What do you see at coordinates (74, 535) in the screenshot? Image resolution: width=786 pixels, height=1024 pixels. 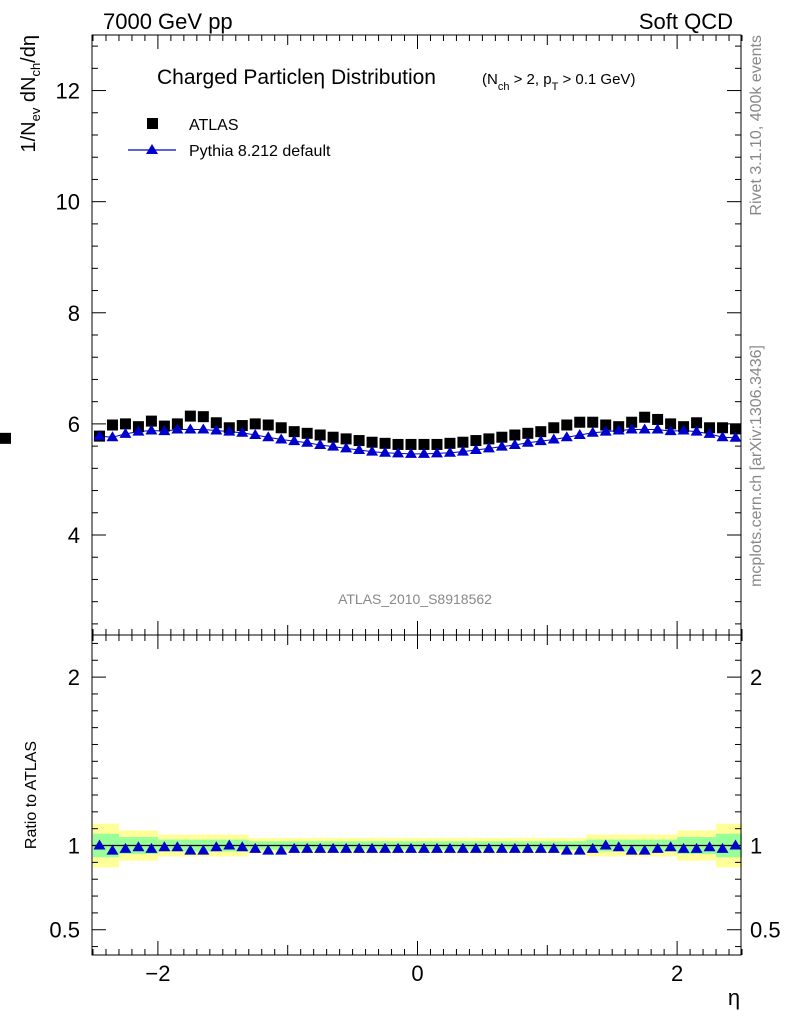 I see `main-y-tick-label: 4` at bounding box center [74, 535].